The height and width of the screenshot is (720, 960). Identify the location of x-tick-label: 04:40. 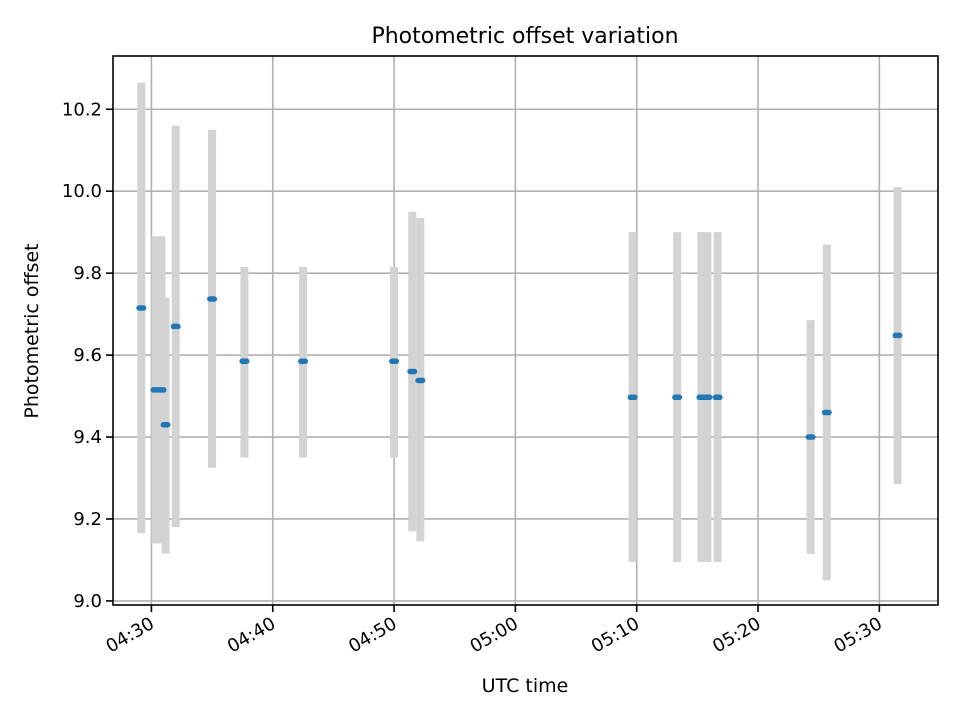
(251, 635).